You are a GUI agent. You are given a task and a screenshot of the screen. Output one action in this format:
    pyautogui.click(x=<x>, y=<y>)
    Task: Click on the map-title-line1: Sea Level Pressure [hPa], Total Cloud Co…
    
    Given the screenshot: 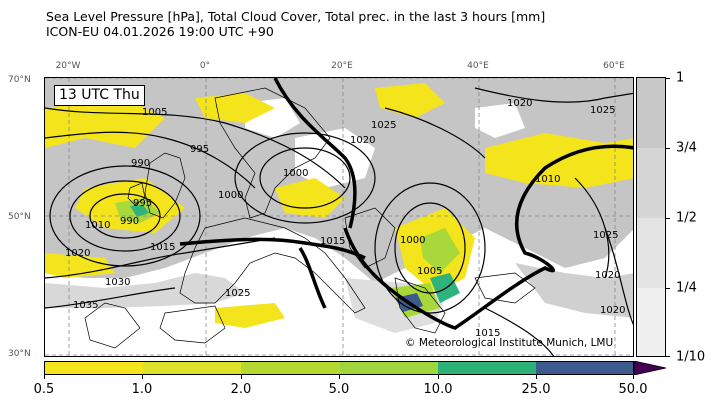 What is the action you would take?
    pyautogui.click(x=296, y=16)
    